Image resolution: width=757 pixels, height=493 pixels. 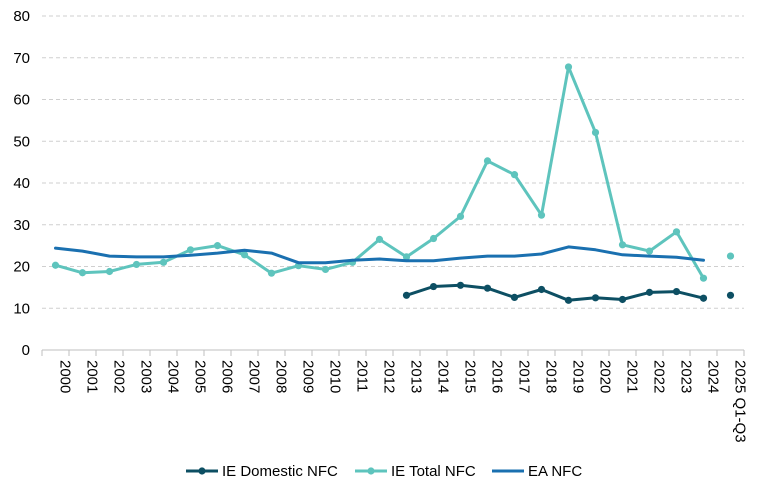 I want to click on x-tick-label: 2001, so click(x=92, y=376).